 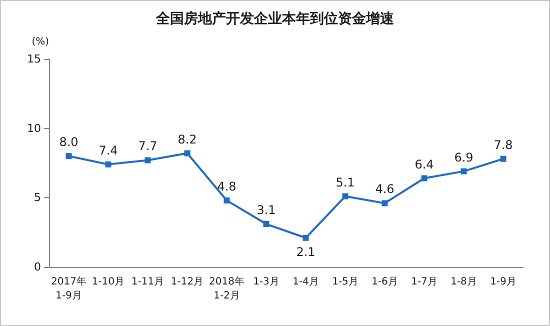 I want to click on data-label: 2.1, so click(x=306, y=251).